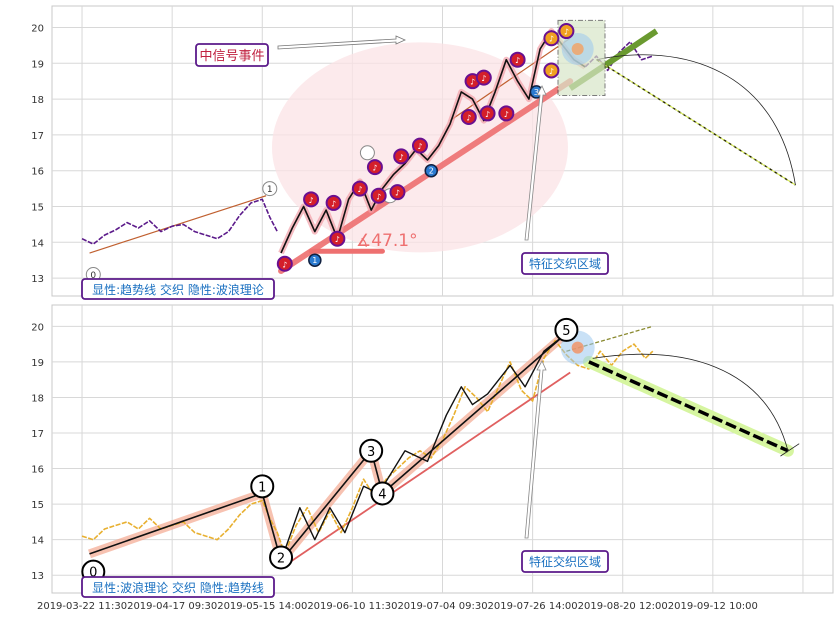 This screenshot has width=839, height=617. What do you see at coordinates (37, 541) in the screenshot?
I see `y-tick-label: 14` at bounding box center [37, 541].